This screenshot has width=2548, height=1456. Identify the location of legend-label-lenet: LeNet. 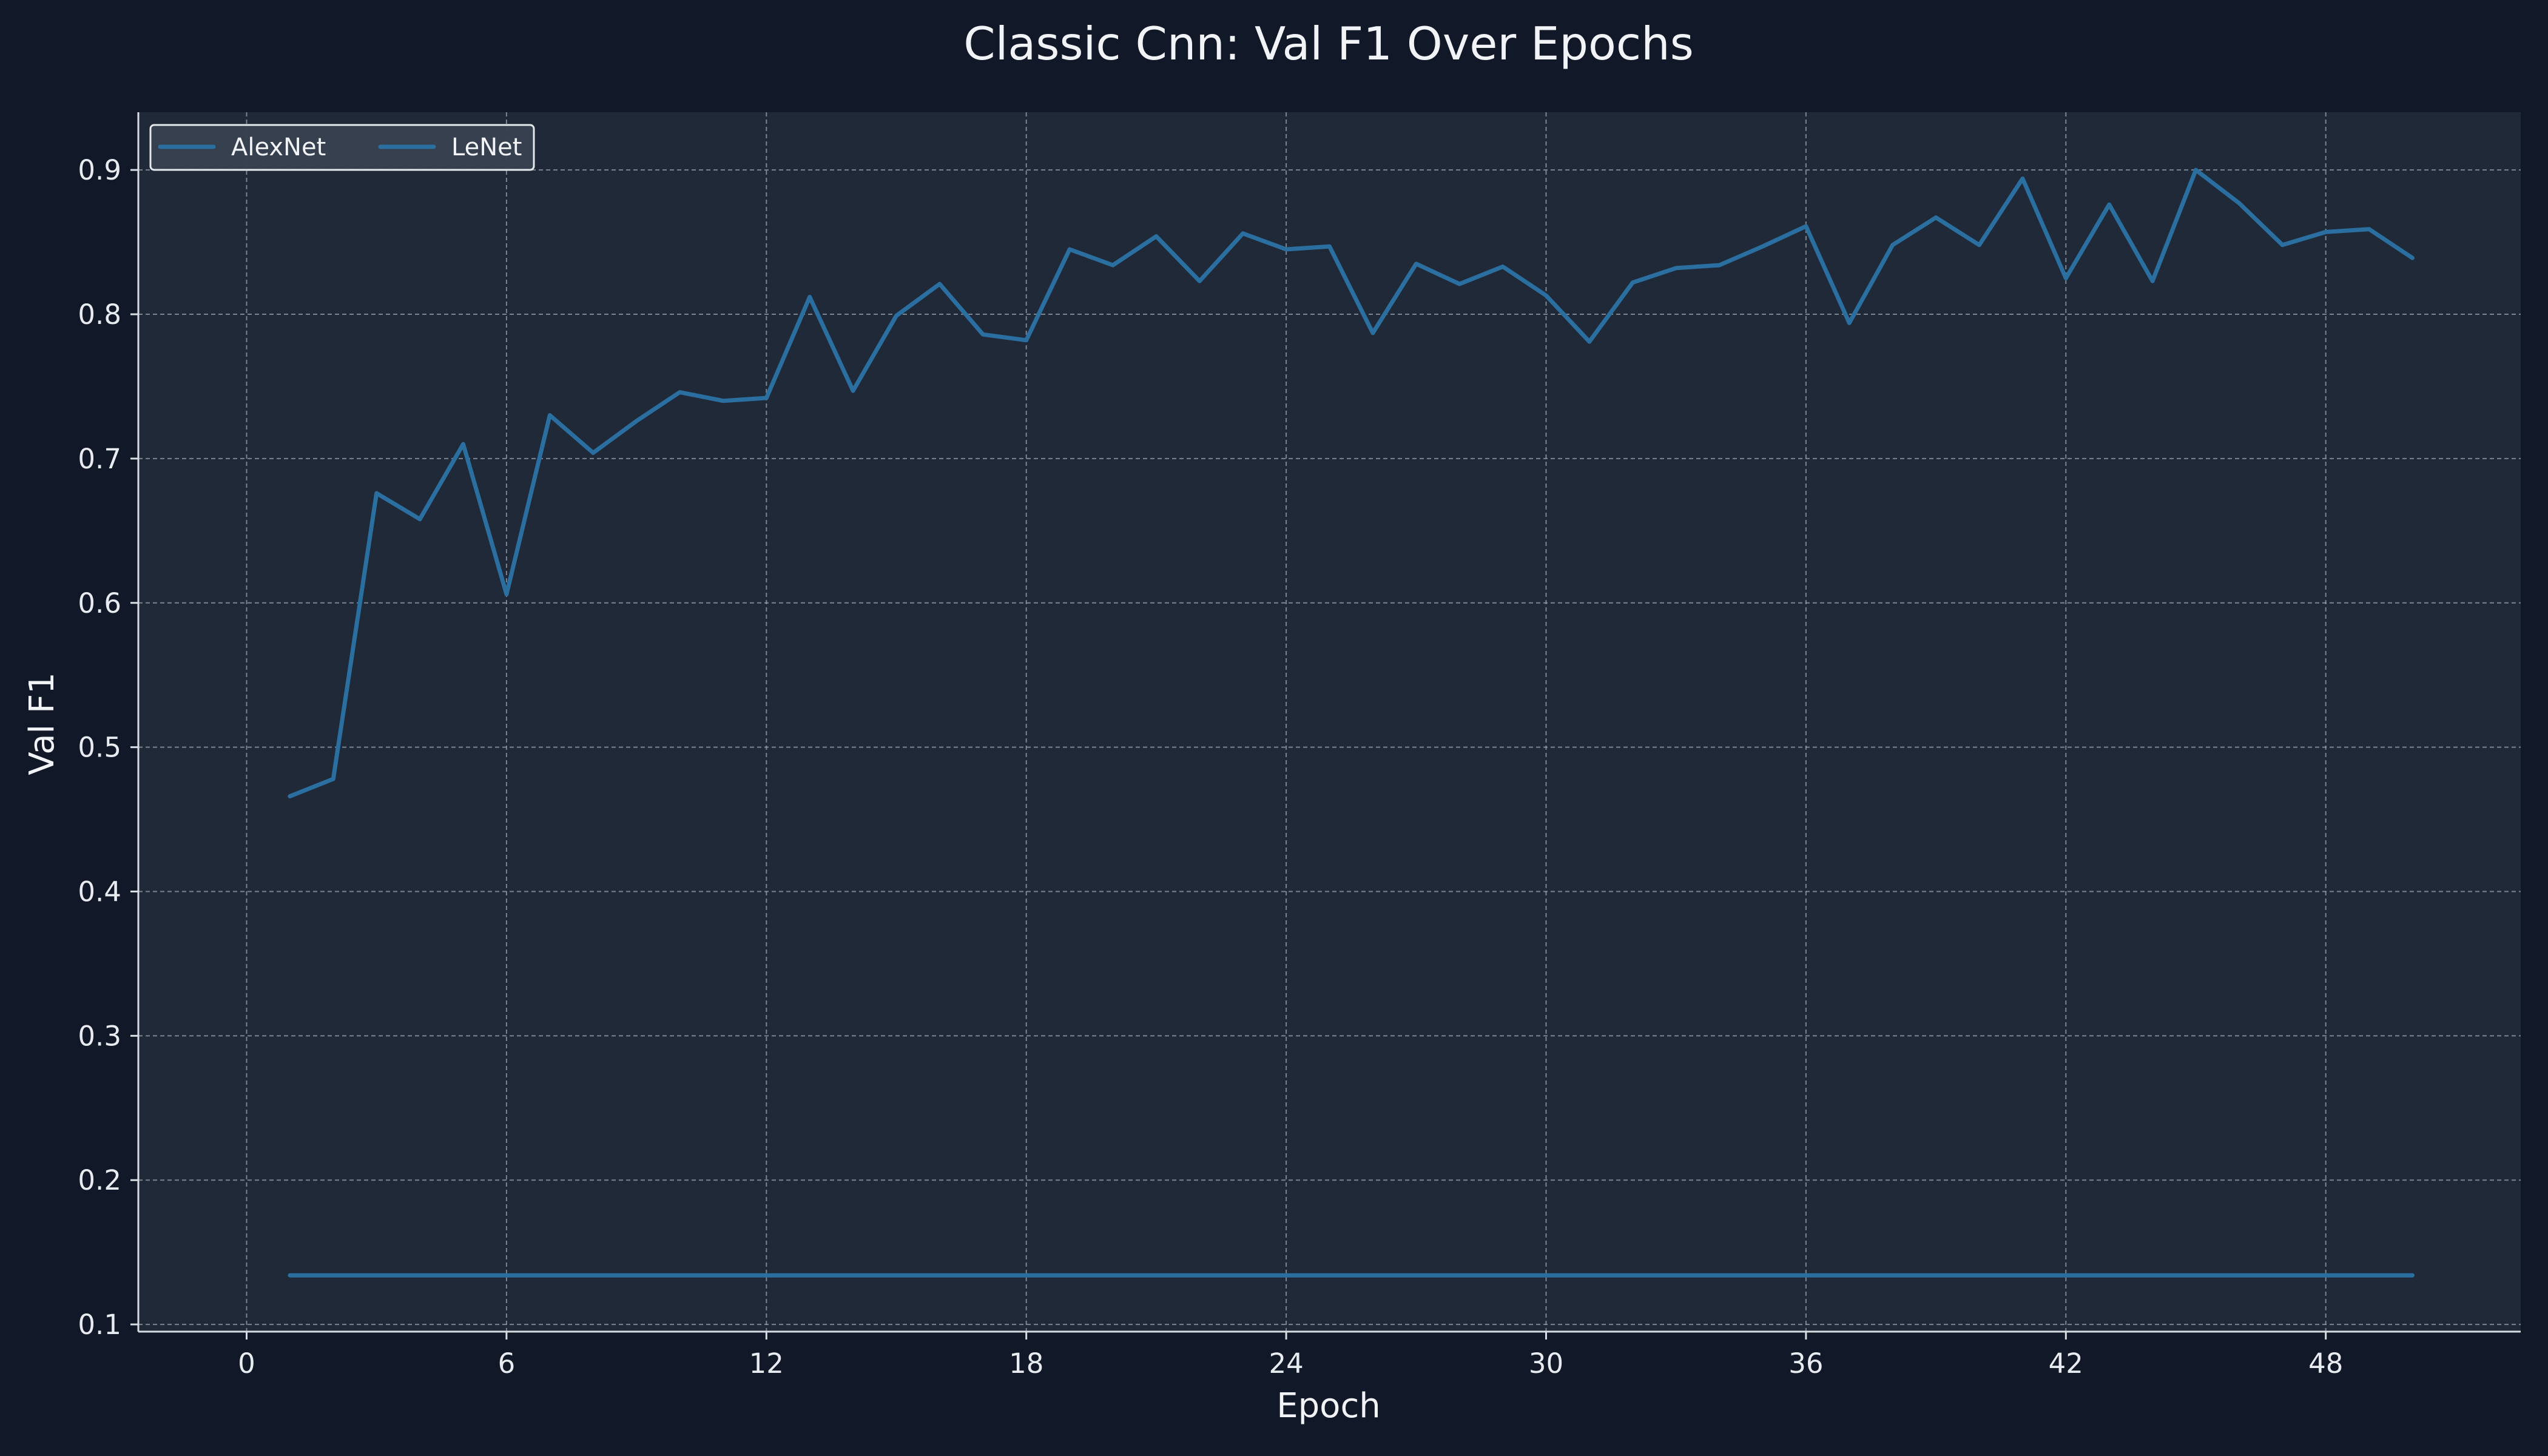
(486, 147).